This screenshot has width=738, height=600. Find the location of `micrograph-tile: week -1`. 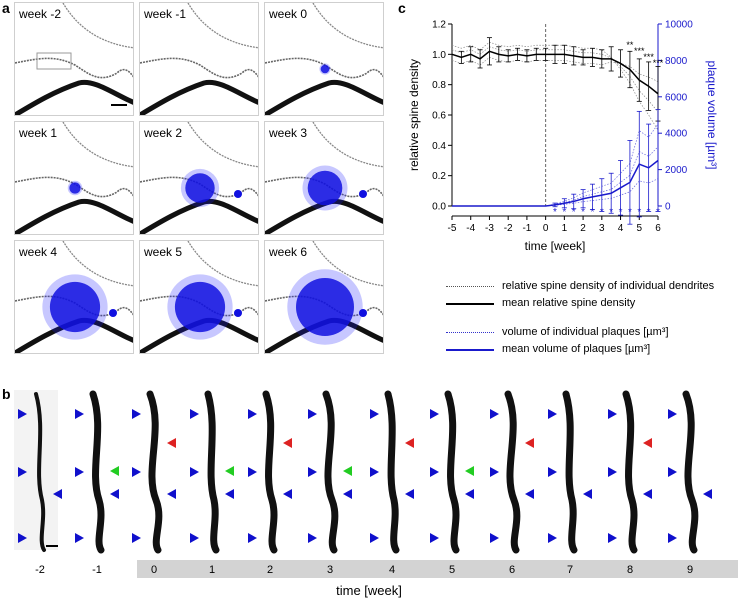

micrograph-tile: week -1 is located at coordinates (199, 59).